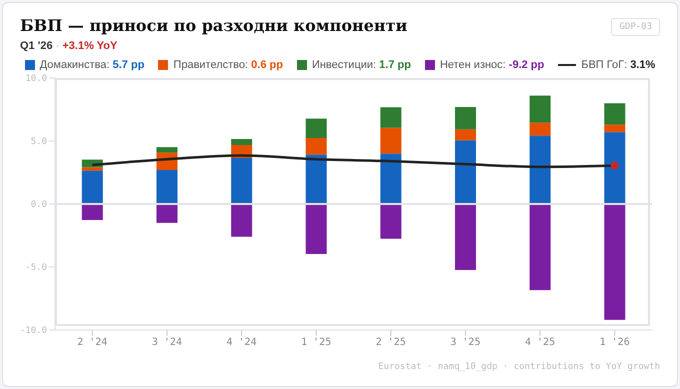 The image size is (680, 389). I want to click on x-tick-label: 4 '24, so click(241, 342).